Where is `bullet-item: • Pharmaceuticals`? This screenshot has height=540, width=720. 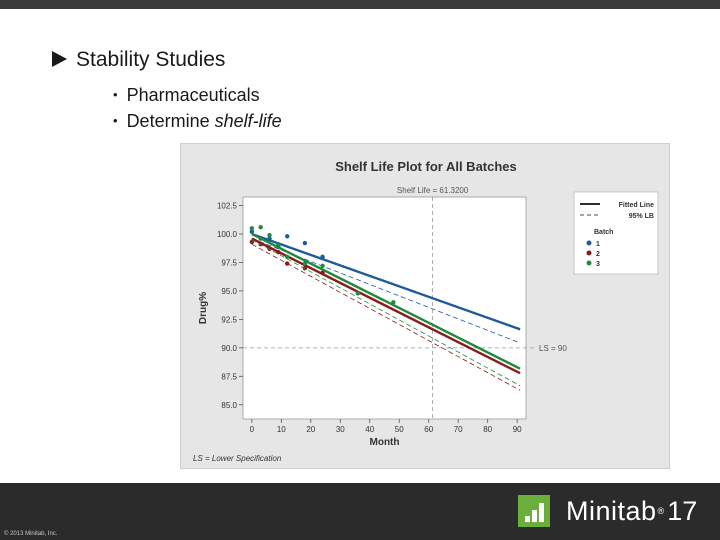 bullet-item: • Pharmaceuticals is located at coordinates (197, 95).